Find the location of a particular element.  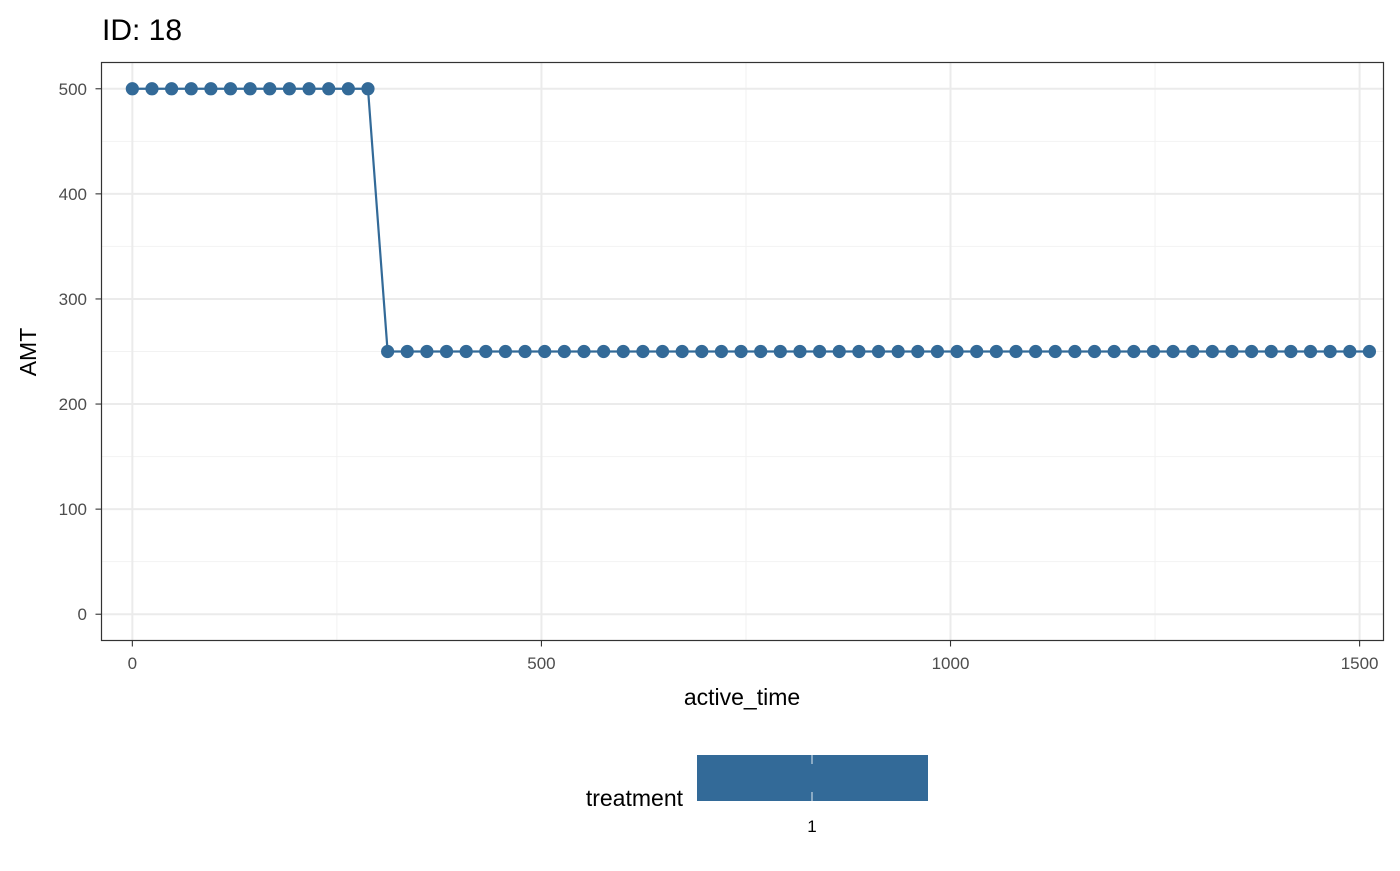

legend: treatment 1 is located at coordinates (757, 795).